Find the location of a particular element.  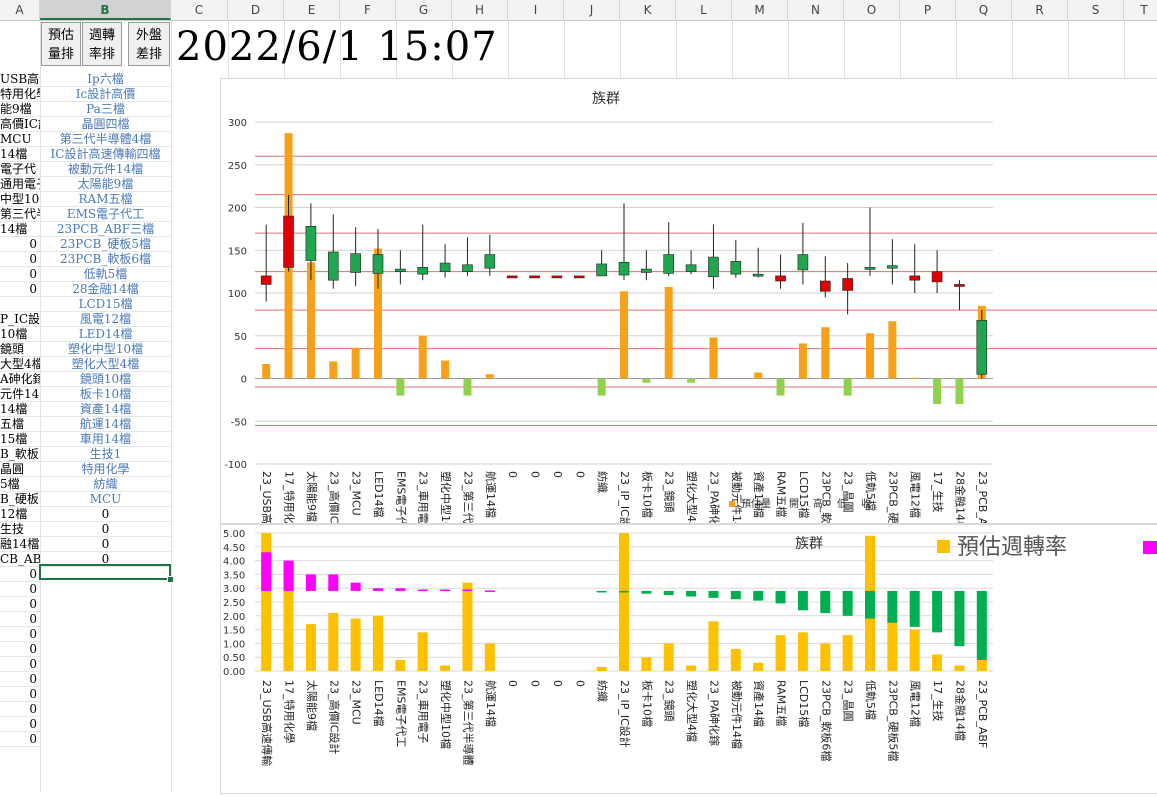

forecast-volume-sort-button: 預估 量排 is located at coordinates (61, 44).